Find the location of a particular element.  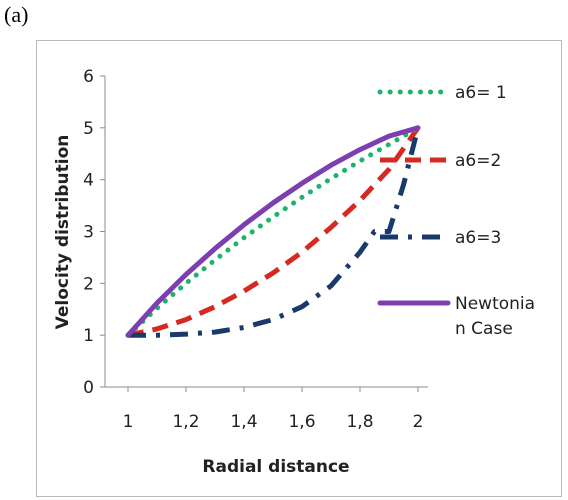

y-tick-label: 3 is located at coordinates (88, 233).